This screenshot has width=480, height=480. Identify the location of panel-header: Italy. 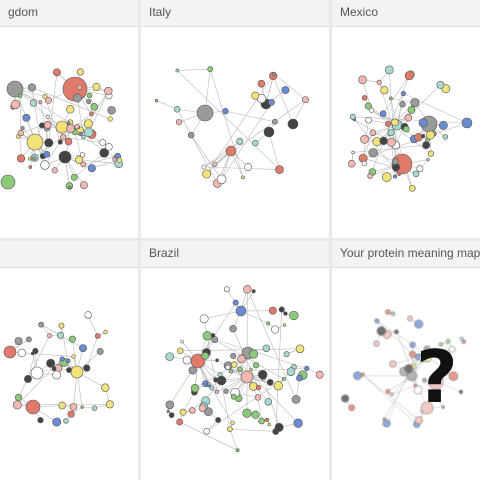
(235, 13).